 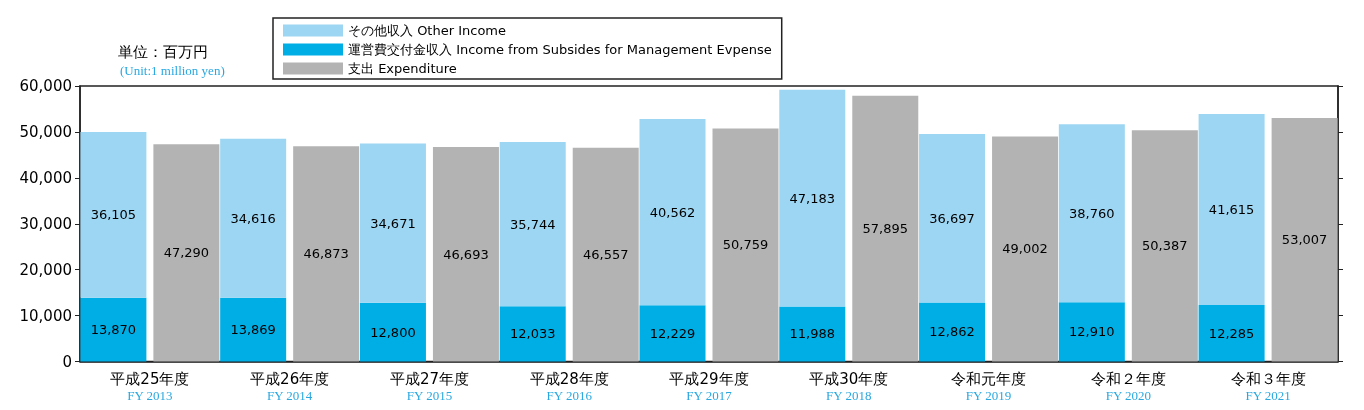 I want to click on data-label: 13,869, so click(x=253, y=330).